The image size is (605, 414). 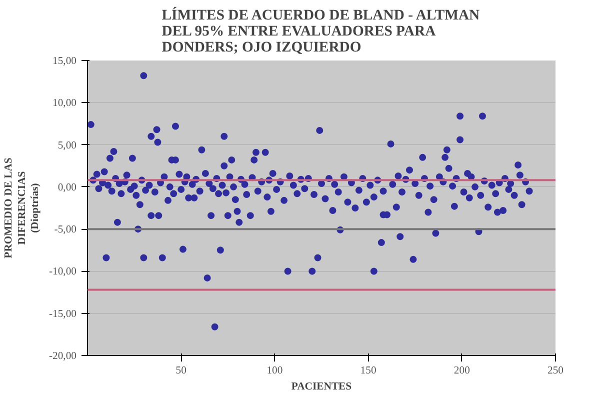 I want to click on y-tick-label: -15,00, so click(x=62, y=314).